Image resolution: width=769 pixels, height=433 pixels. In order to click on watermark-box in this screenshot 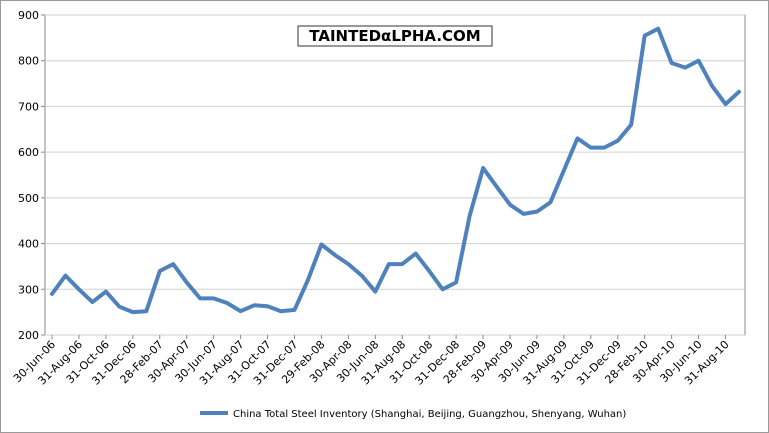, I will do `click(395, 36)`.